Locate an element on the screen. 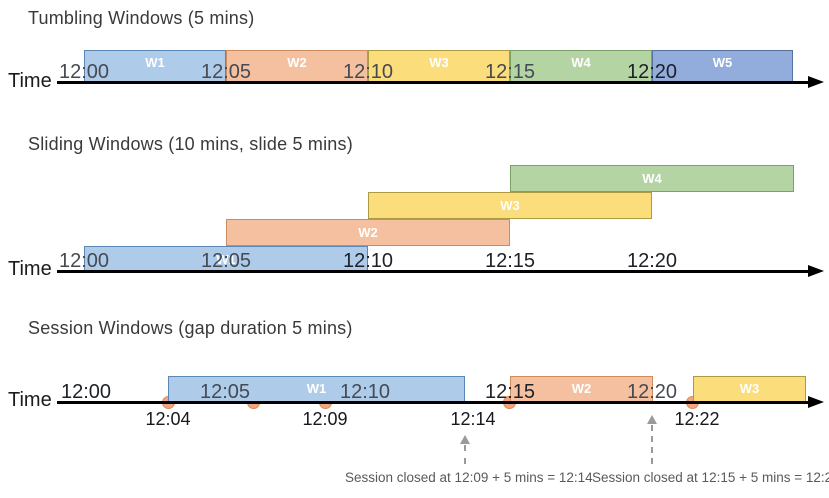 This screenshot has width=829, height=498. session-tick-12-10: 12:10 is located at coordinates (365, 392).